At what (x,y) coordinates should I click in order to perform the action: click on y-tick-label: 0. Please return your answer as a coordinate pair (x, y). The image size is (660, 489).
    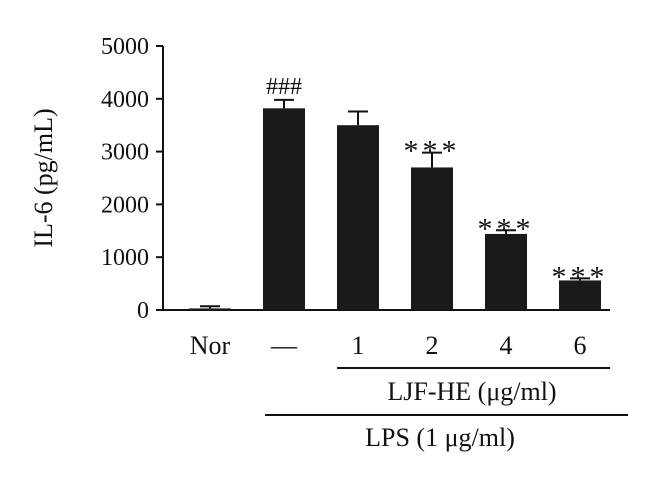
    Looking at the image, I should click on (143, 311).